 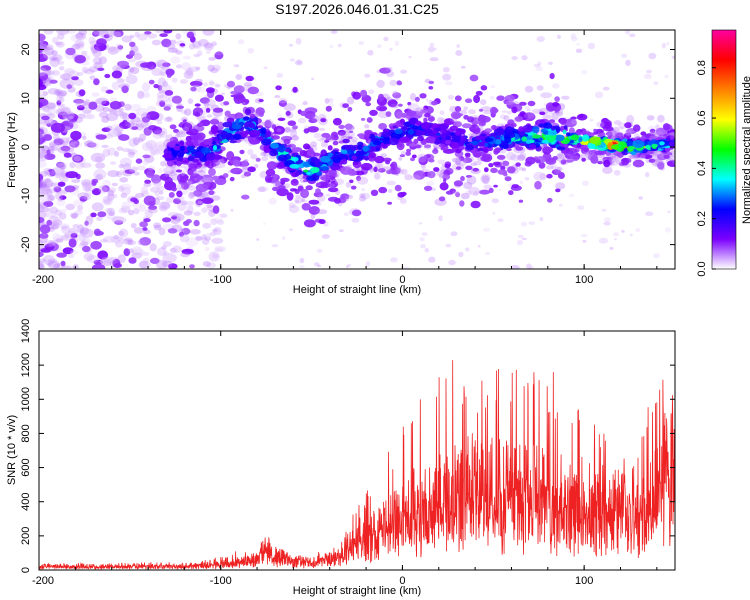 I want to click on y-tick-label: -10, so click(x=26, y=196).